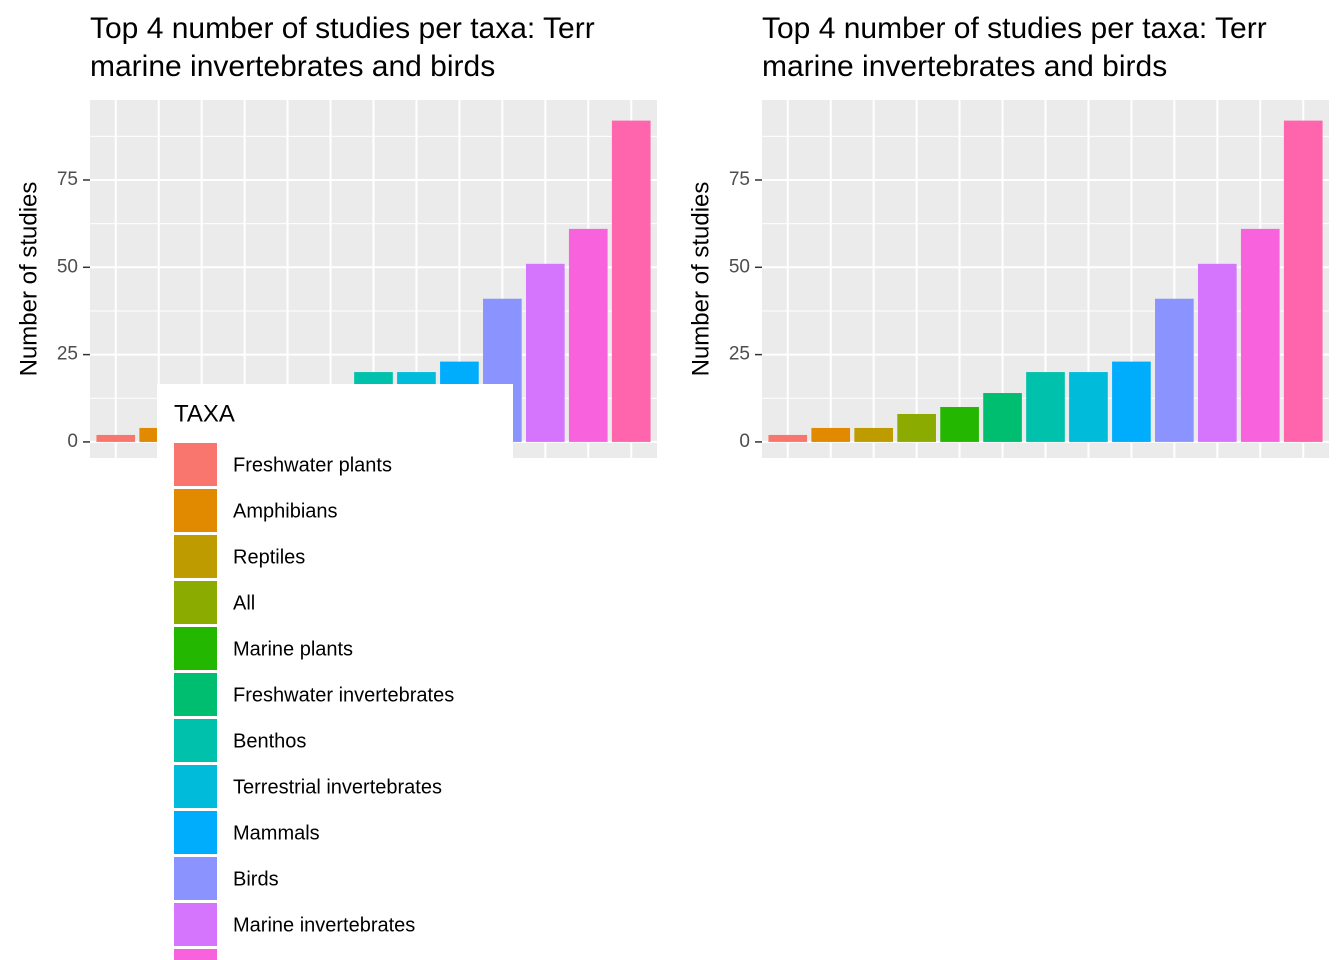 The height and width of the screenshot is (960, 1344). What do you see at coordinates (293, 649) in the screenshot?
I see `legend-label: Marine plants` at bounding box center [293, 649].